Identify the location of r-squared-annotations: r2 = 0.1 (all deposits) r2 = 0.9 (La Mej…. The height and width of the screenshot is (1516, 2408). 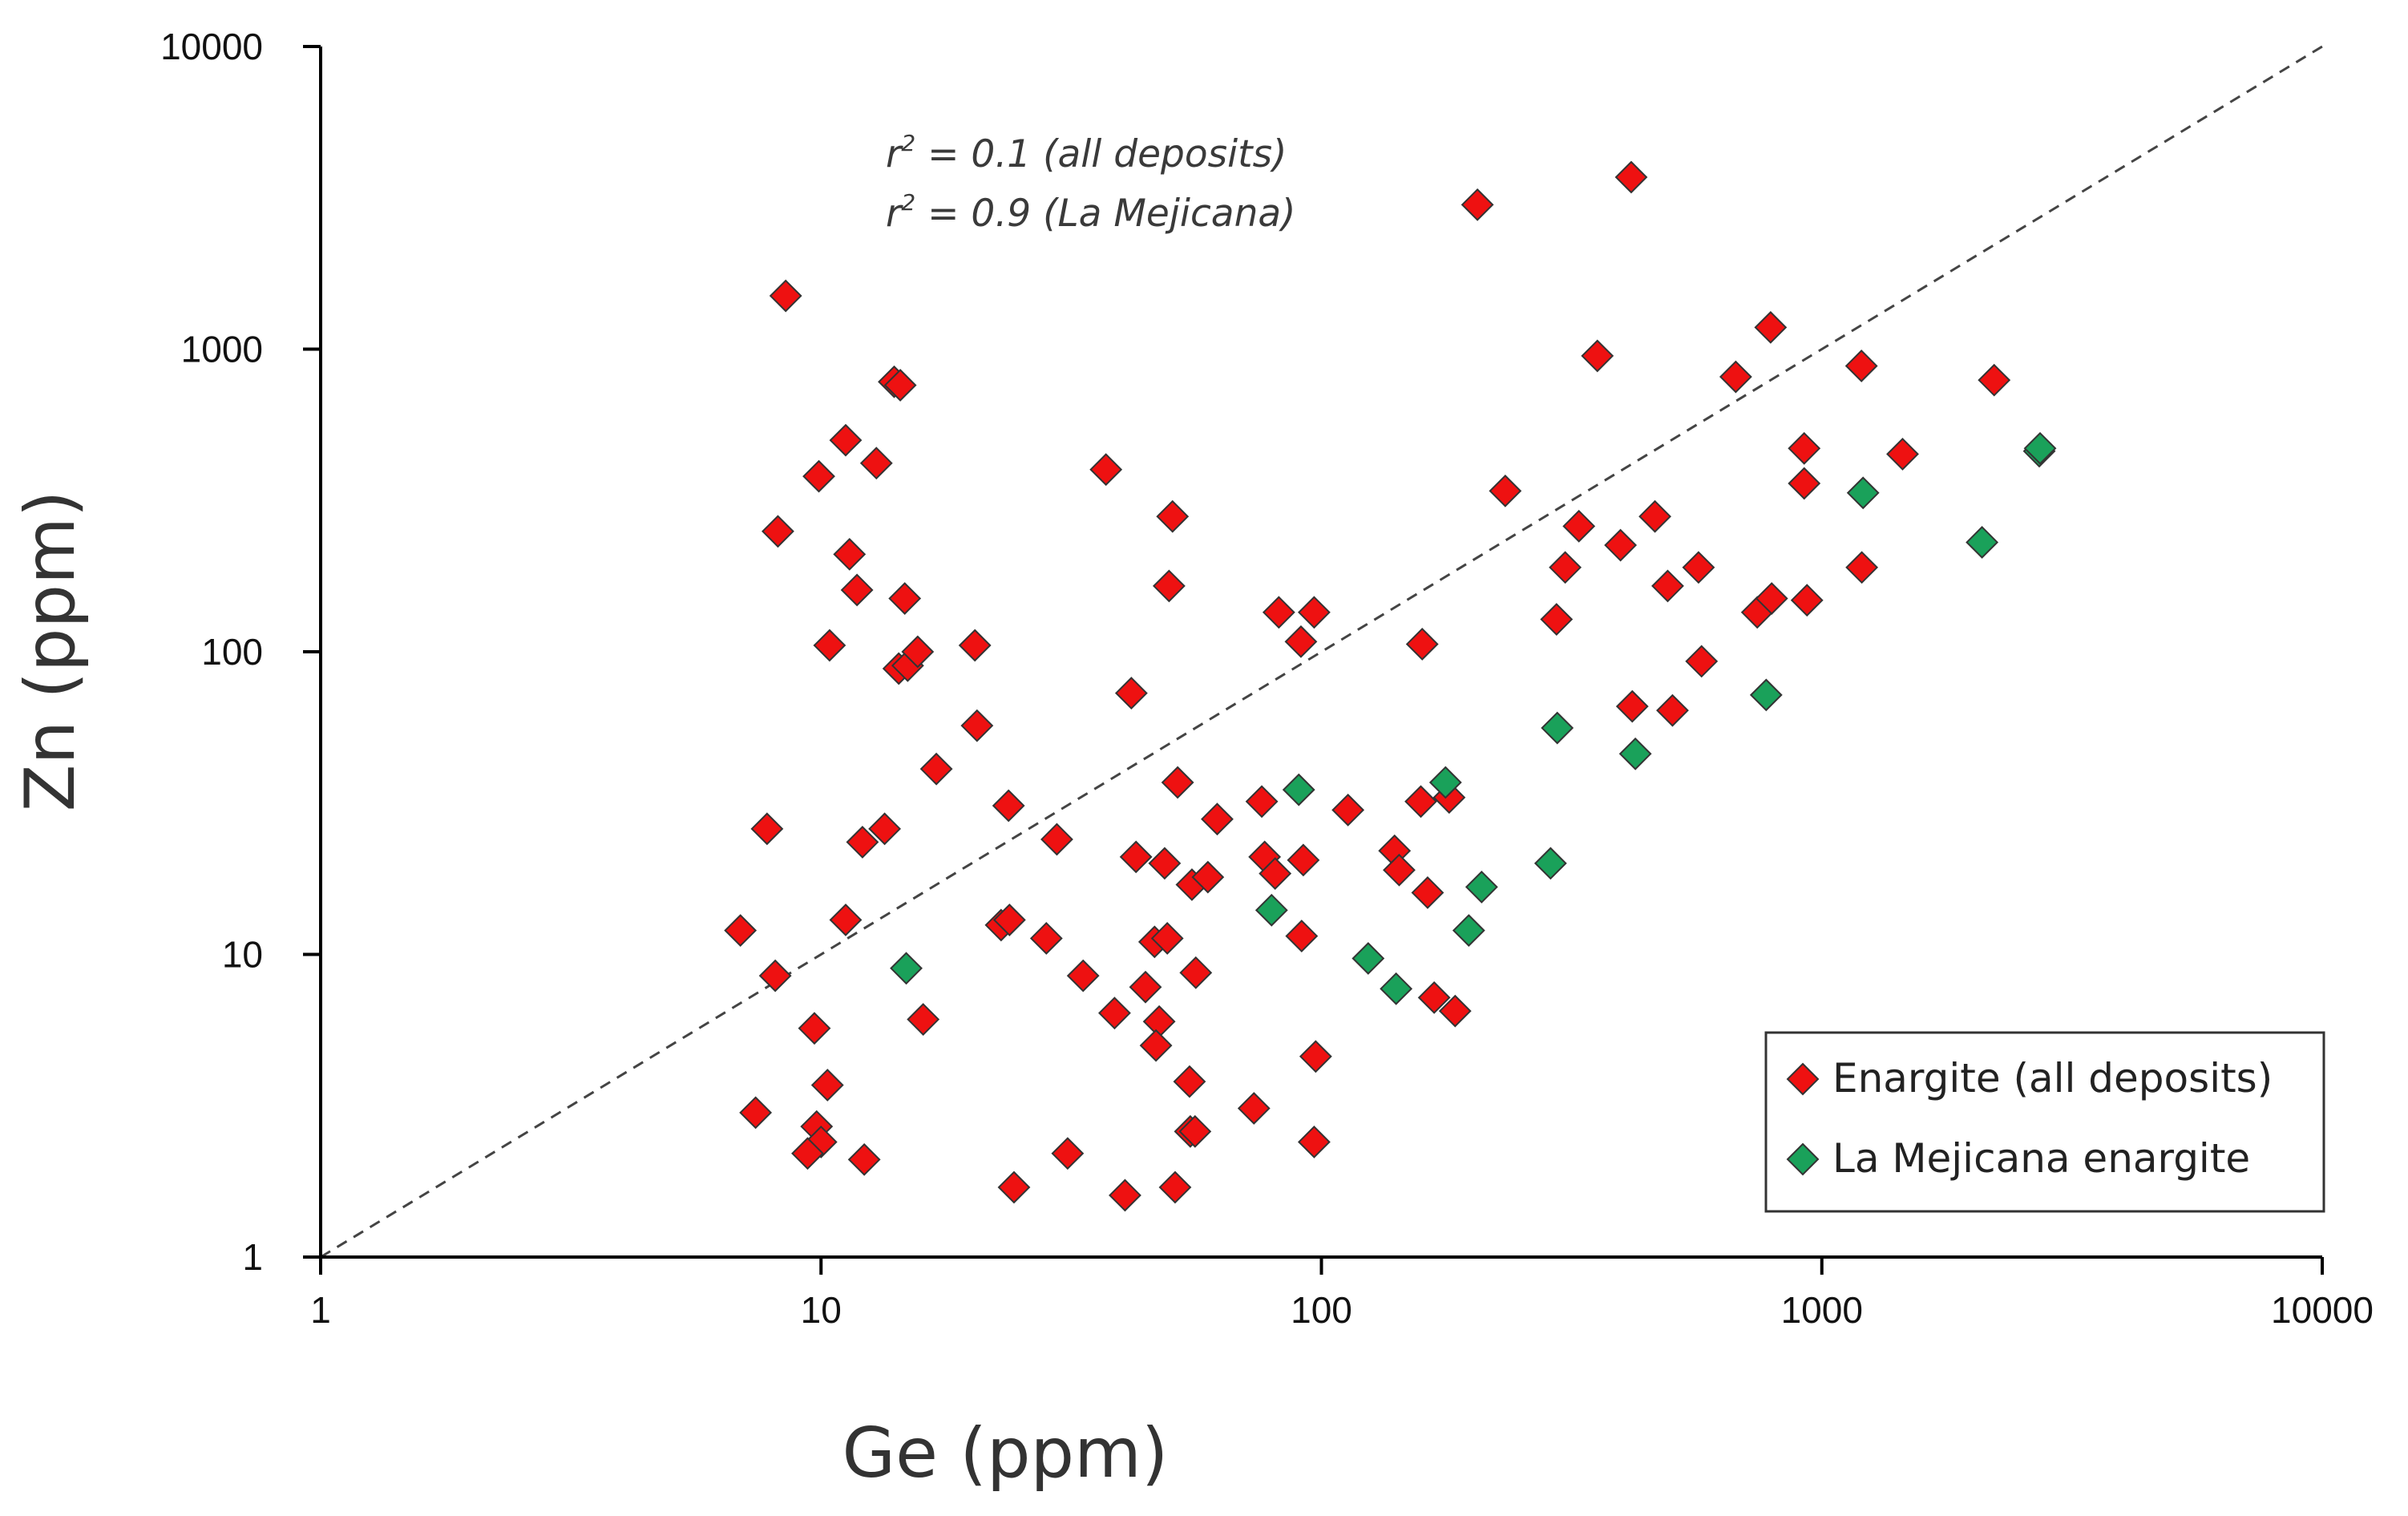
(1091, 183).